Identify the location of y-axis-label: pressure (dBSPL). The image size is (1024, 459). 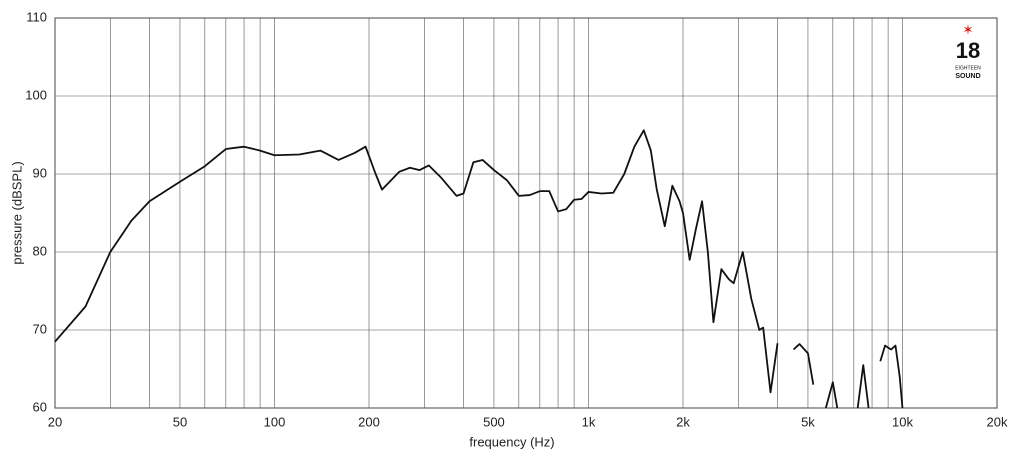
(16, 212).